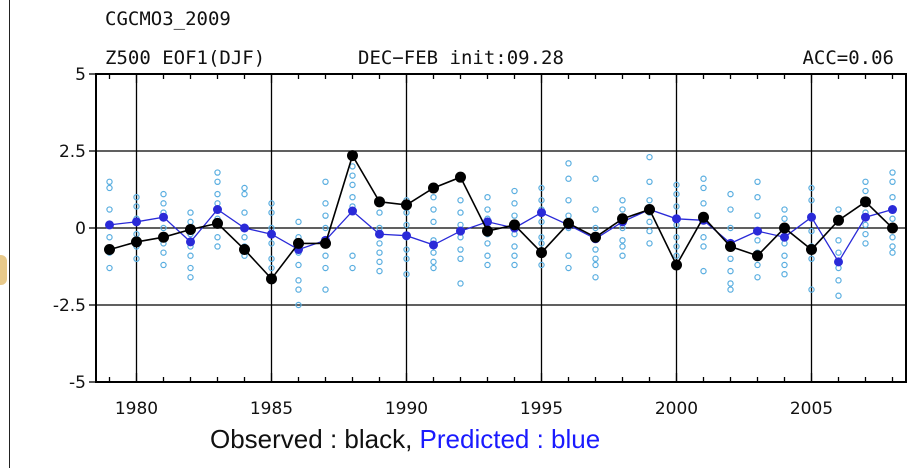  I want to click on y-tick-label: 2.5, so click(72, 152).